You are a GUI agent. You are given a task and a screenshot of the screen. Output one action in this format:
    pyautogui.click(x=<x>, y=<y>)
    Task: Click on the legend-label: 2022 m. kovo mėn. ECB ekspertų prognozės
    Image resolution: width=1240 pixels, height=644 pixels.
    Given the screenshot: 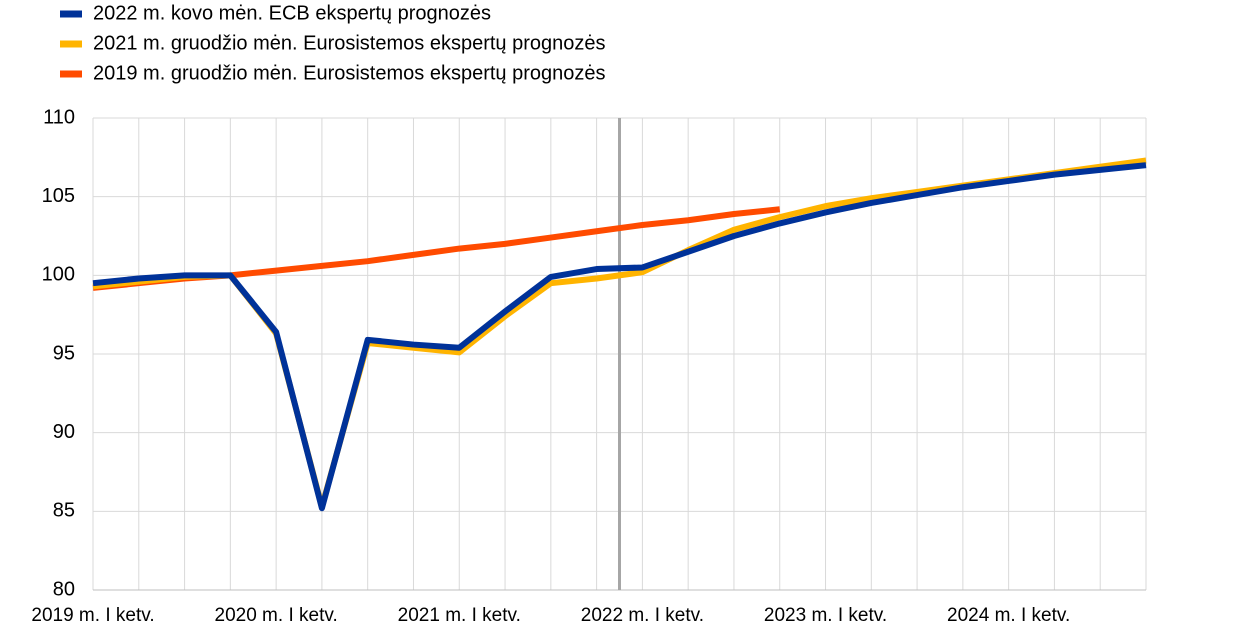 What is the action you would take?
    pyautogui.click(x=292, y=13)
    